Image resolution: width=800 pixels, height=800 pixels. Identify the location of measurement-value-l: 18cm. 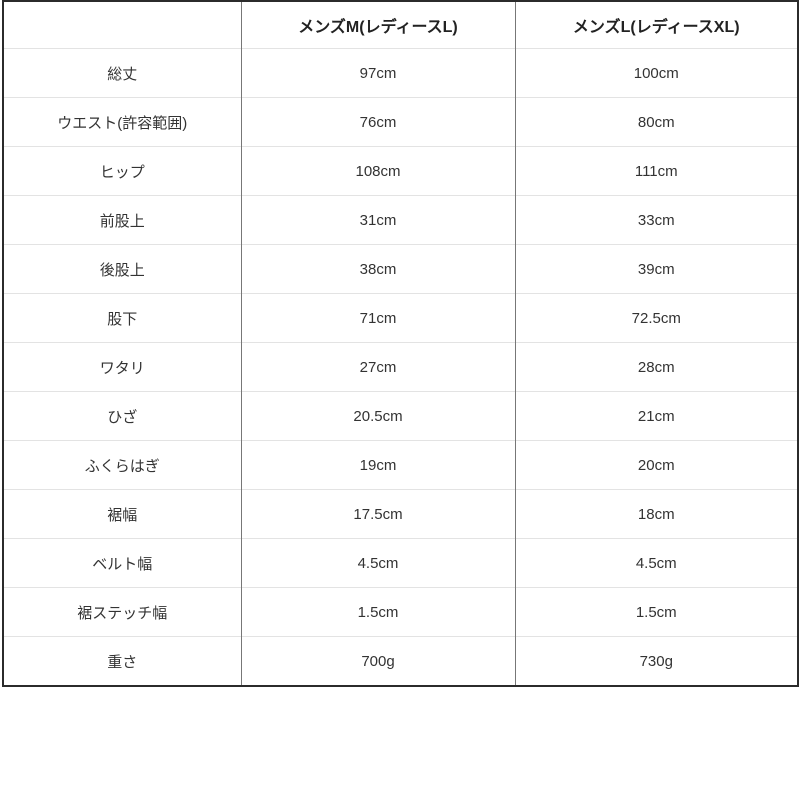
(656, 514).